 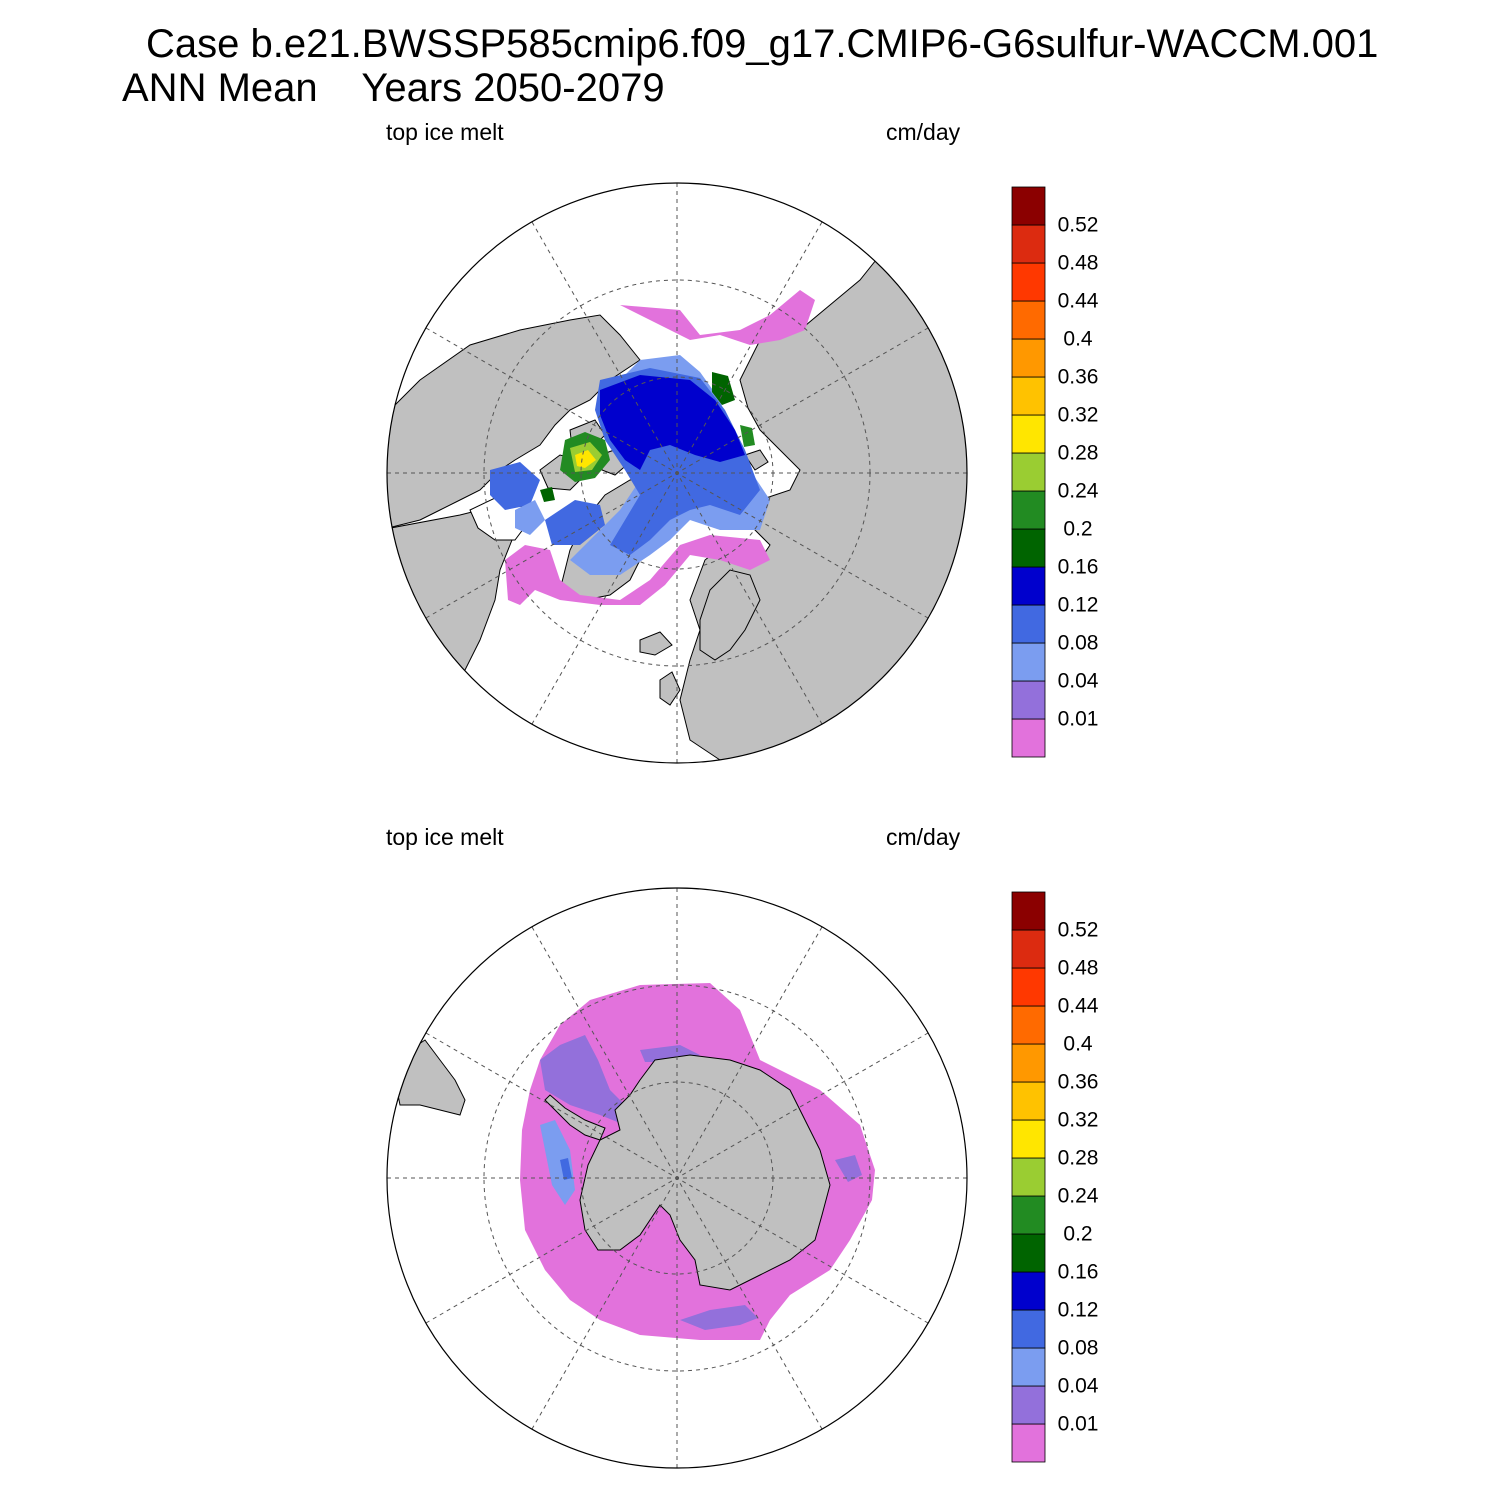 I want to click on north-colorbar-label: 0.2, so click(x=1078, y=529).